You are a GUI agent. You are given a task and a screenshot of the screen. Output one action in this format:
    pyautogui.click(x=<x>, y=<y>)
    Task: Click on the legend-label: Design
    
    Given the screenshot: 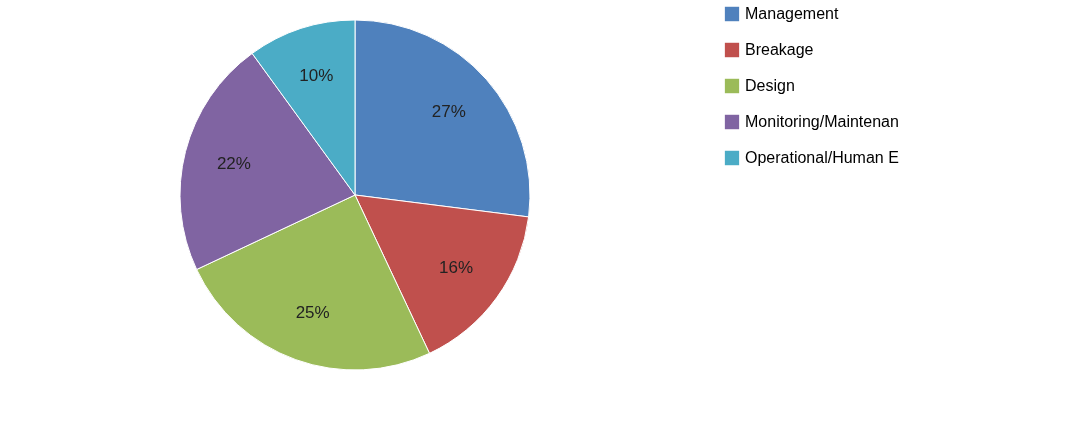 What is the action you would take?
    pyautogui.click(x=770, y=85)
    